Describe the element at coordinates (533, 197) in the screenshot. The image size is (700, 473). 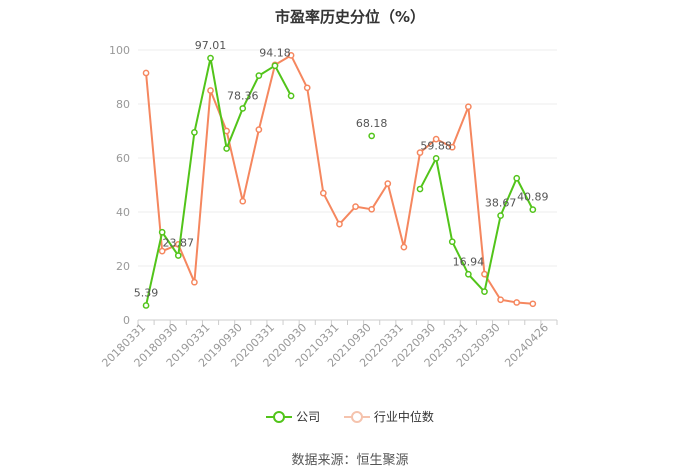
I see `data-label: 40.89` at that location.